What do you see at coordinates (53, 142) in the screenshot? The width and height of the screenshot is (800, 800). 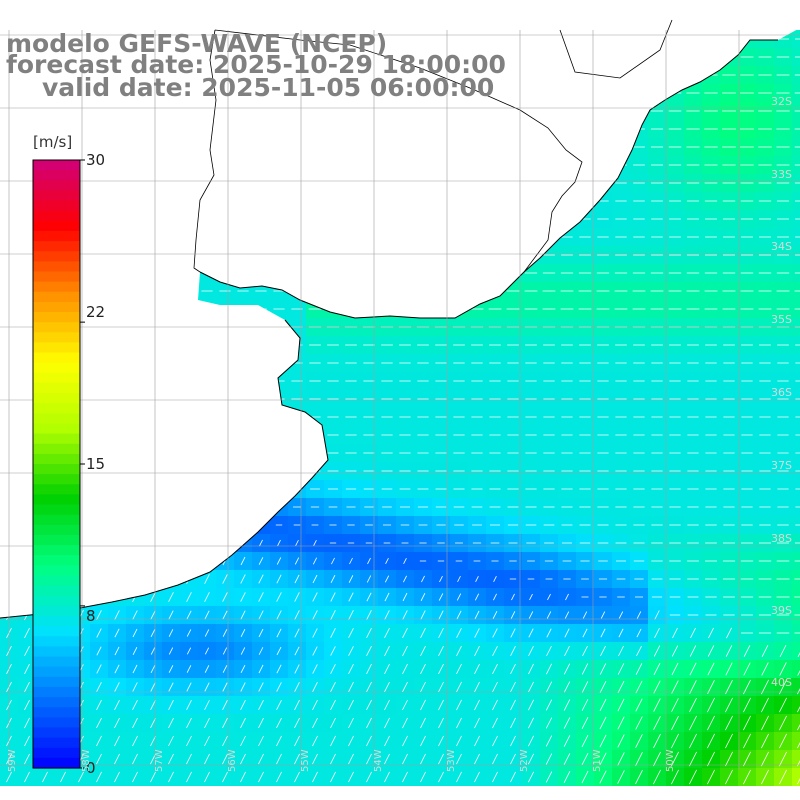 I see `colorbar-unit: [m/s]` at bounding box center [53, 142].